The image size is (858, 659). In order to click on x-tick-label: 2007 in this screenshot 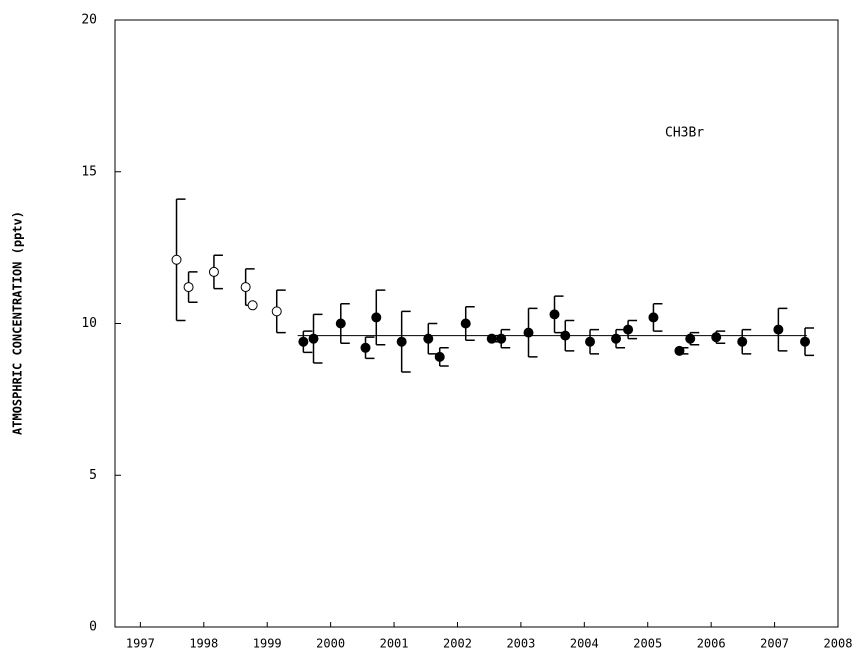, I will do `click(774, 644)`.